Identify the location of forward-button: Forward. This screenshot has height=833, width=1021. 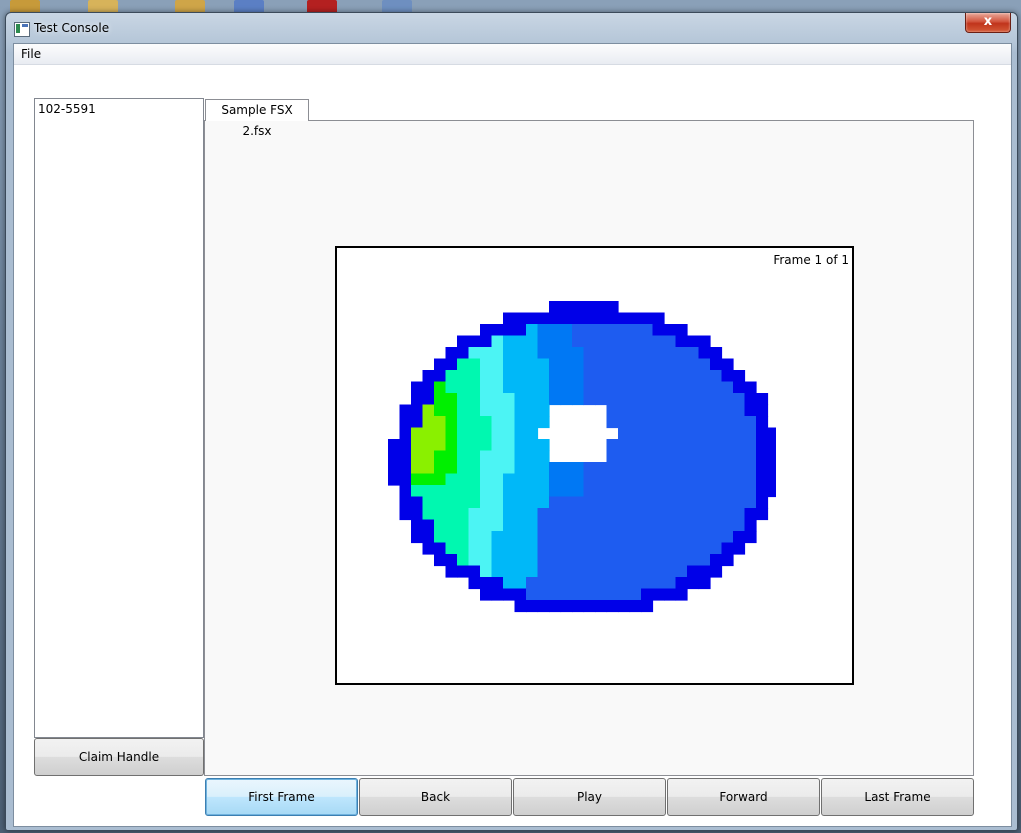
(743, 797).